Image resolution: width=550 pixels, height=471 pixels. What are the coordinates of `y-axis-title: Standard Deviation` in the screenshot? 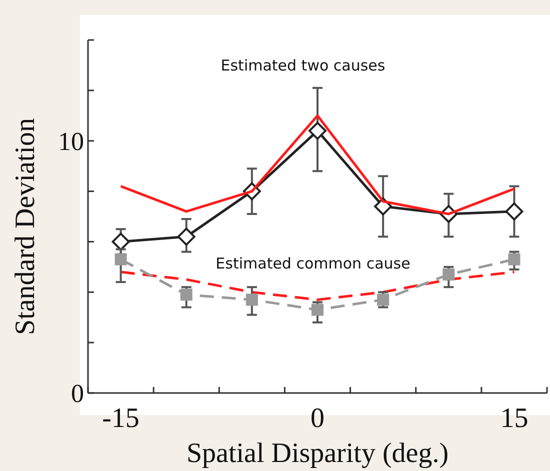 It's located at (25, 226).